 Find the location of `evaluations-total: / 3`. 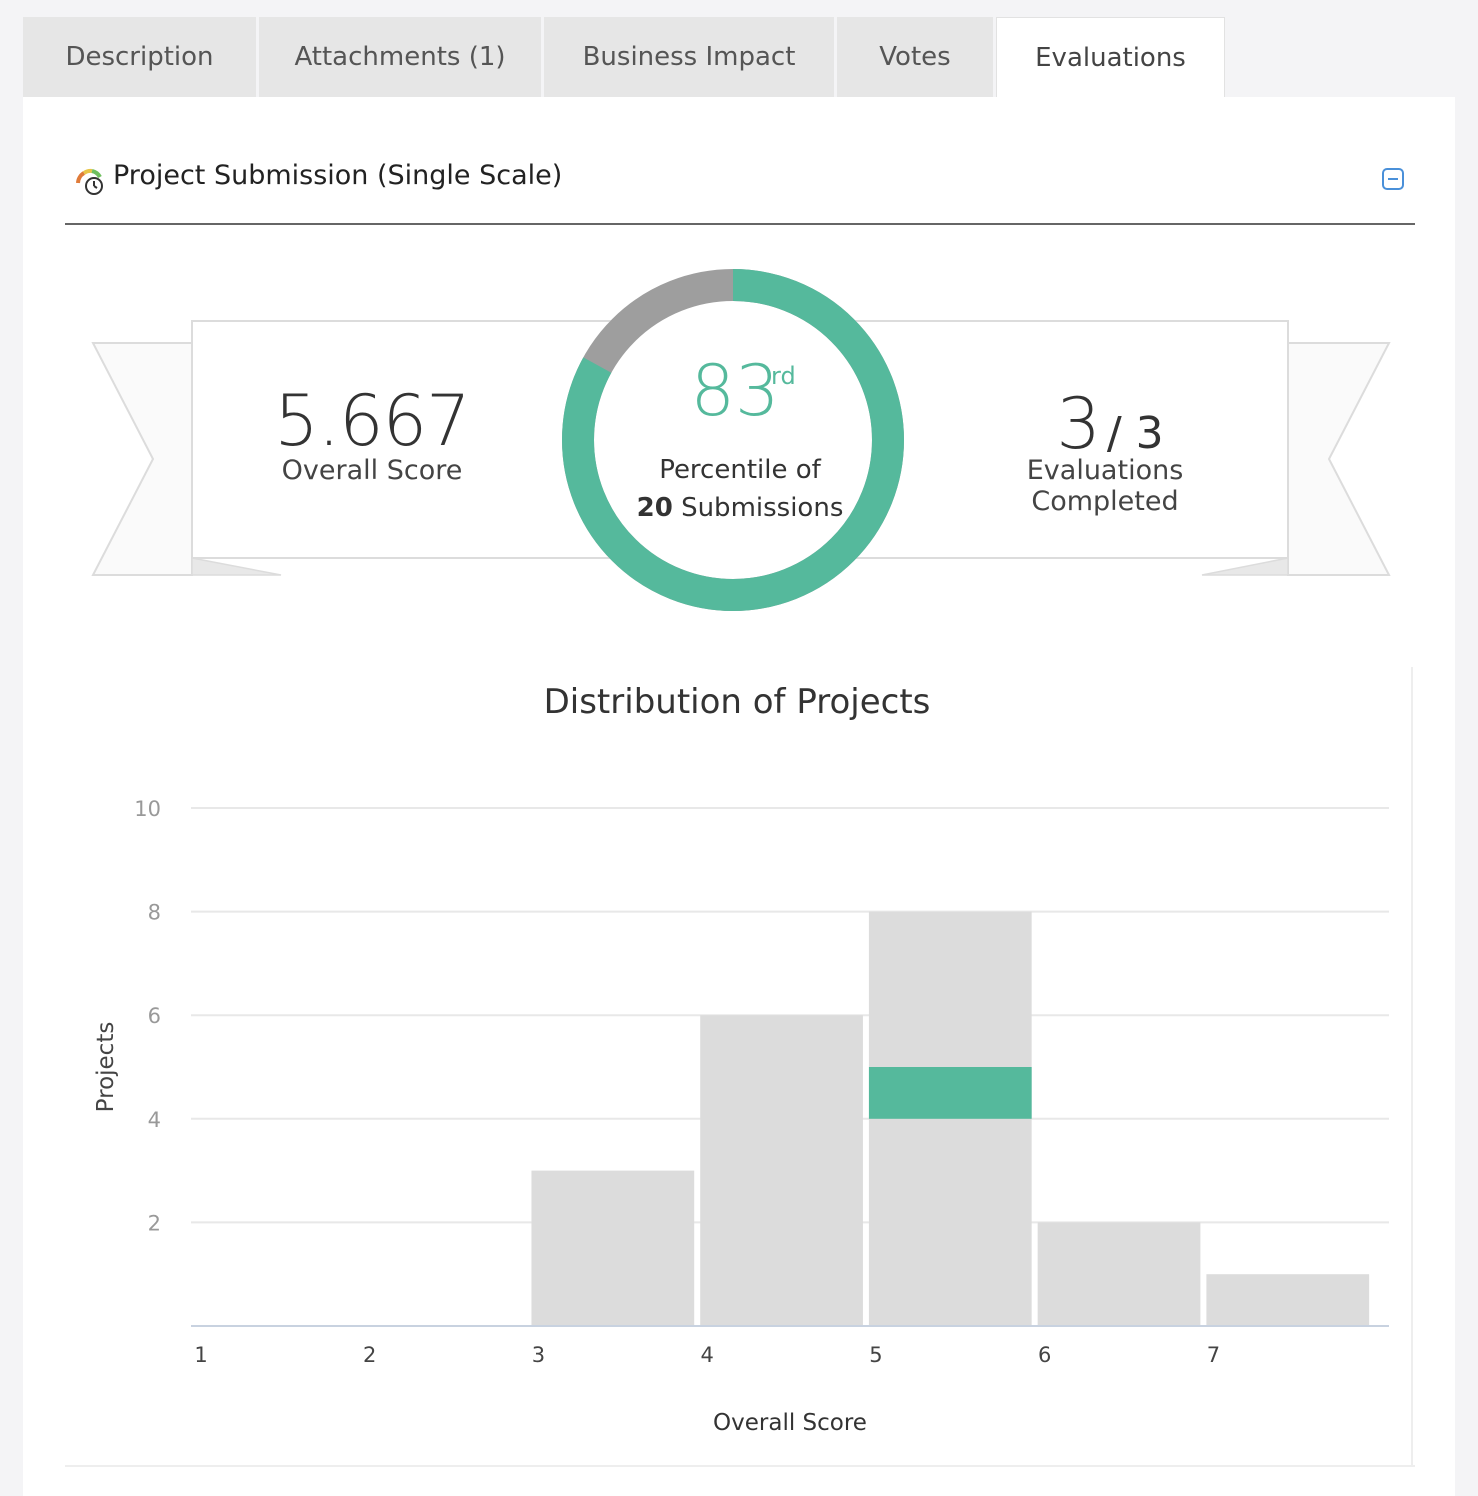

evaluations-total: / 3 is located at coordinates (1135, 433).